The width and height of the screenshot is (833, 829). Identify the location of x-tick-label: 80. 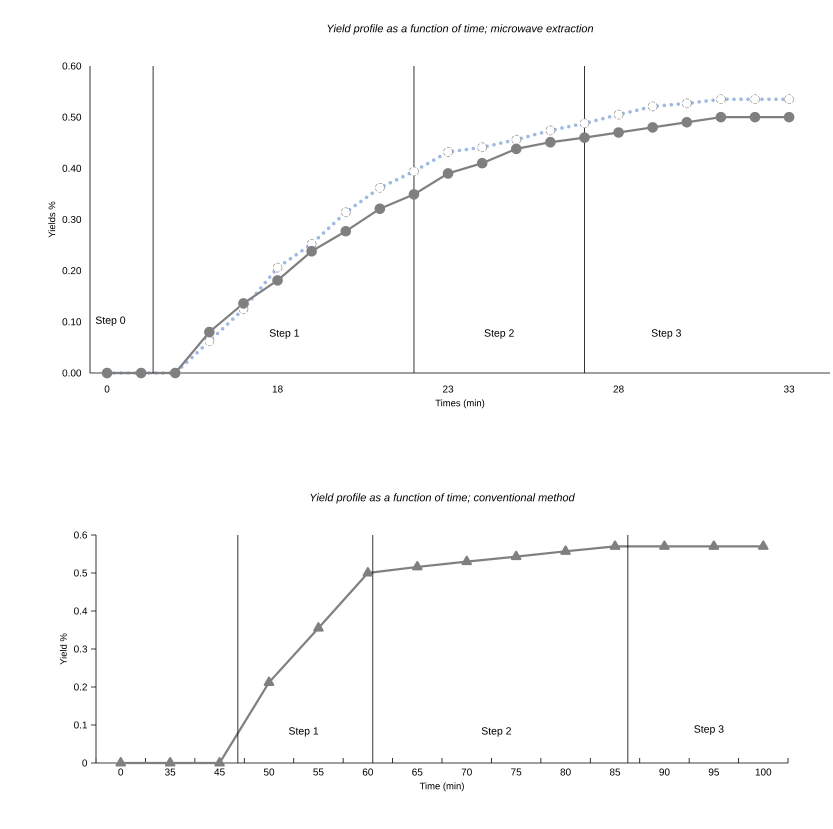
(565, 772).